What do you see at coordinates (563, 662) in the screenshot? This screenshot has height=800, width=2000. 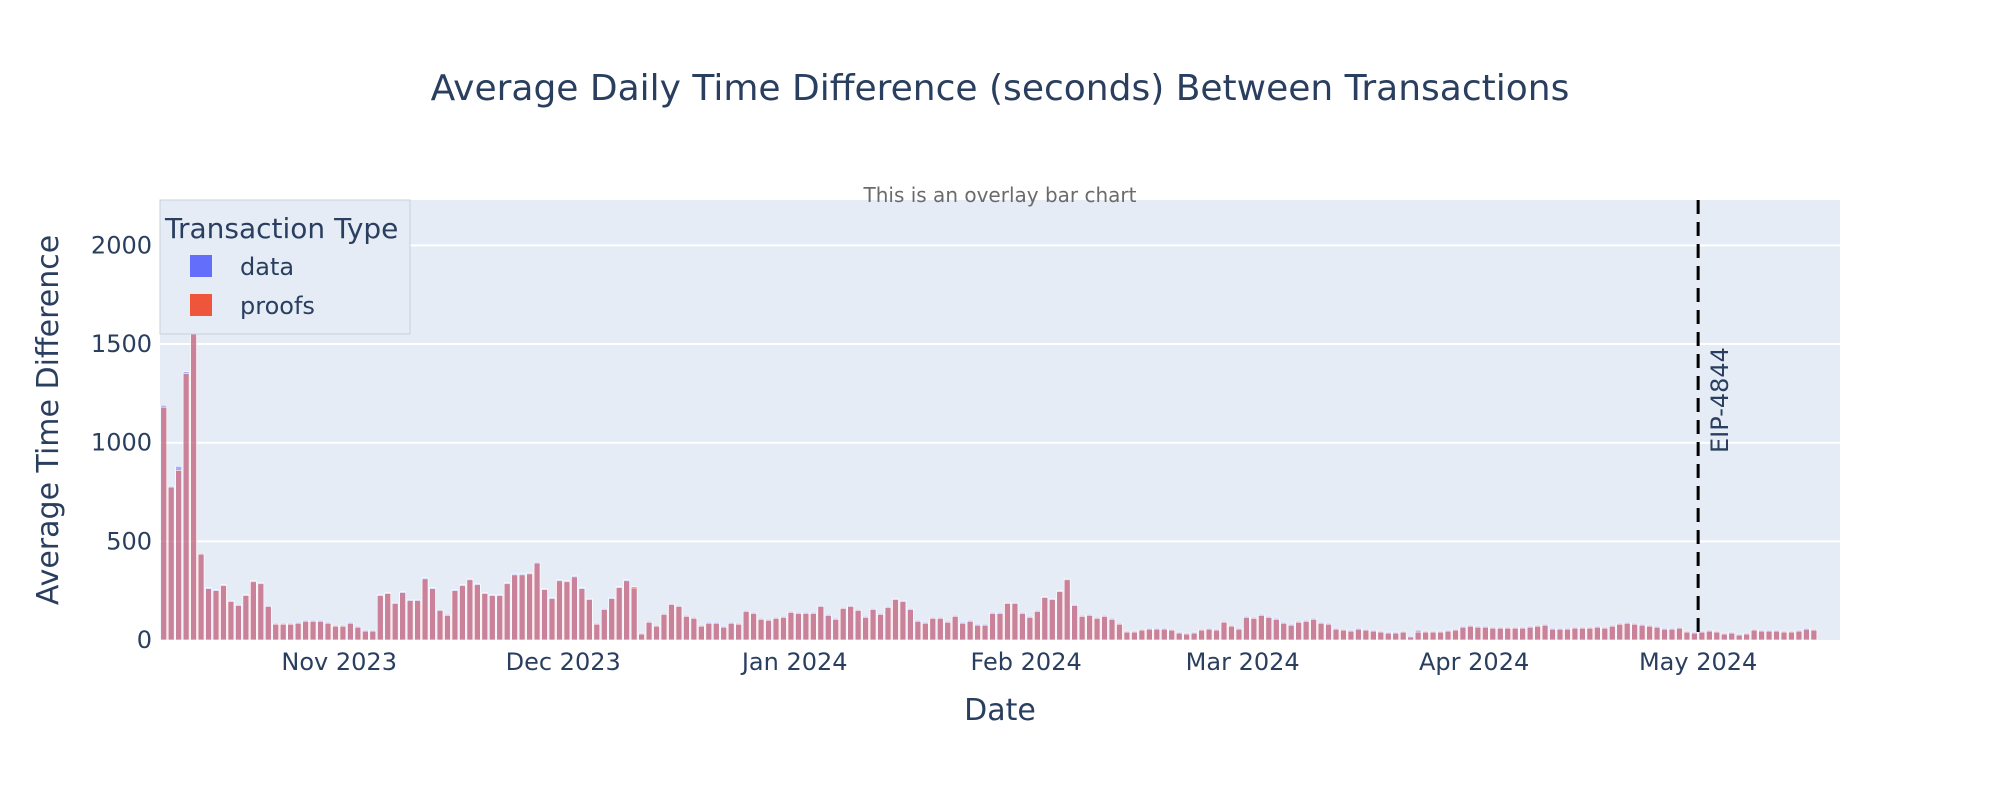 I see `x-tick-label: Dec 2023` at bounding box center [563, 662].